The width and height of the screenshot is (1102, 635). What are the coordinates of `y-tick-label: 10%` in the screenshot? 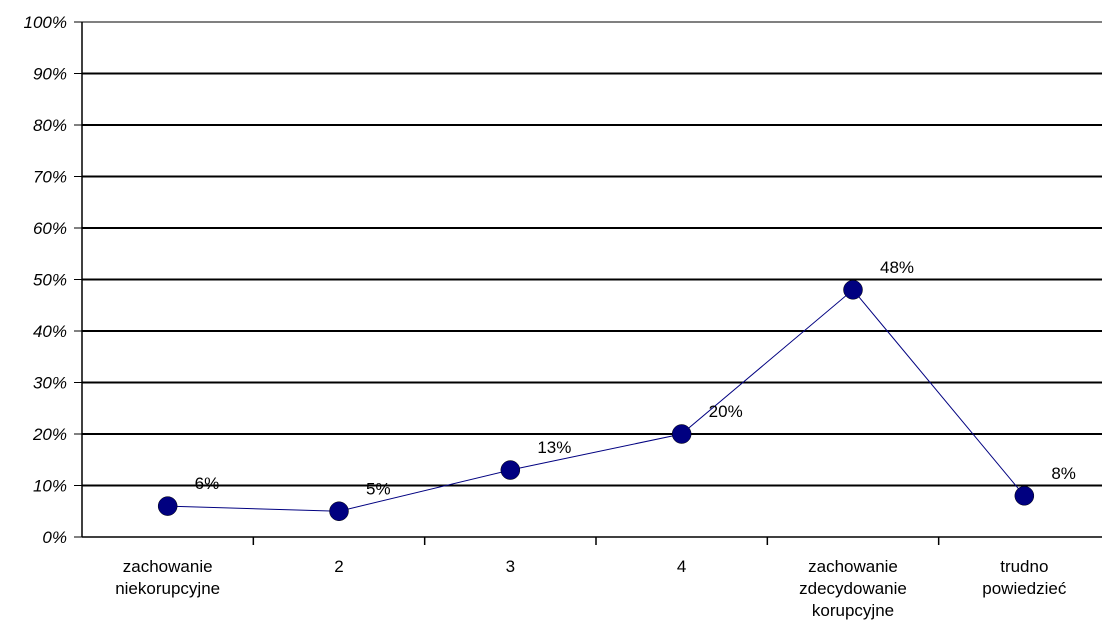 It's located at (50, 486).